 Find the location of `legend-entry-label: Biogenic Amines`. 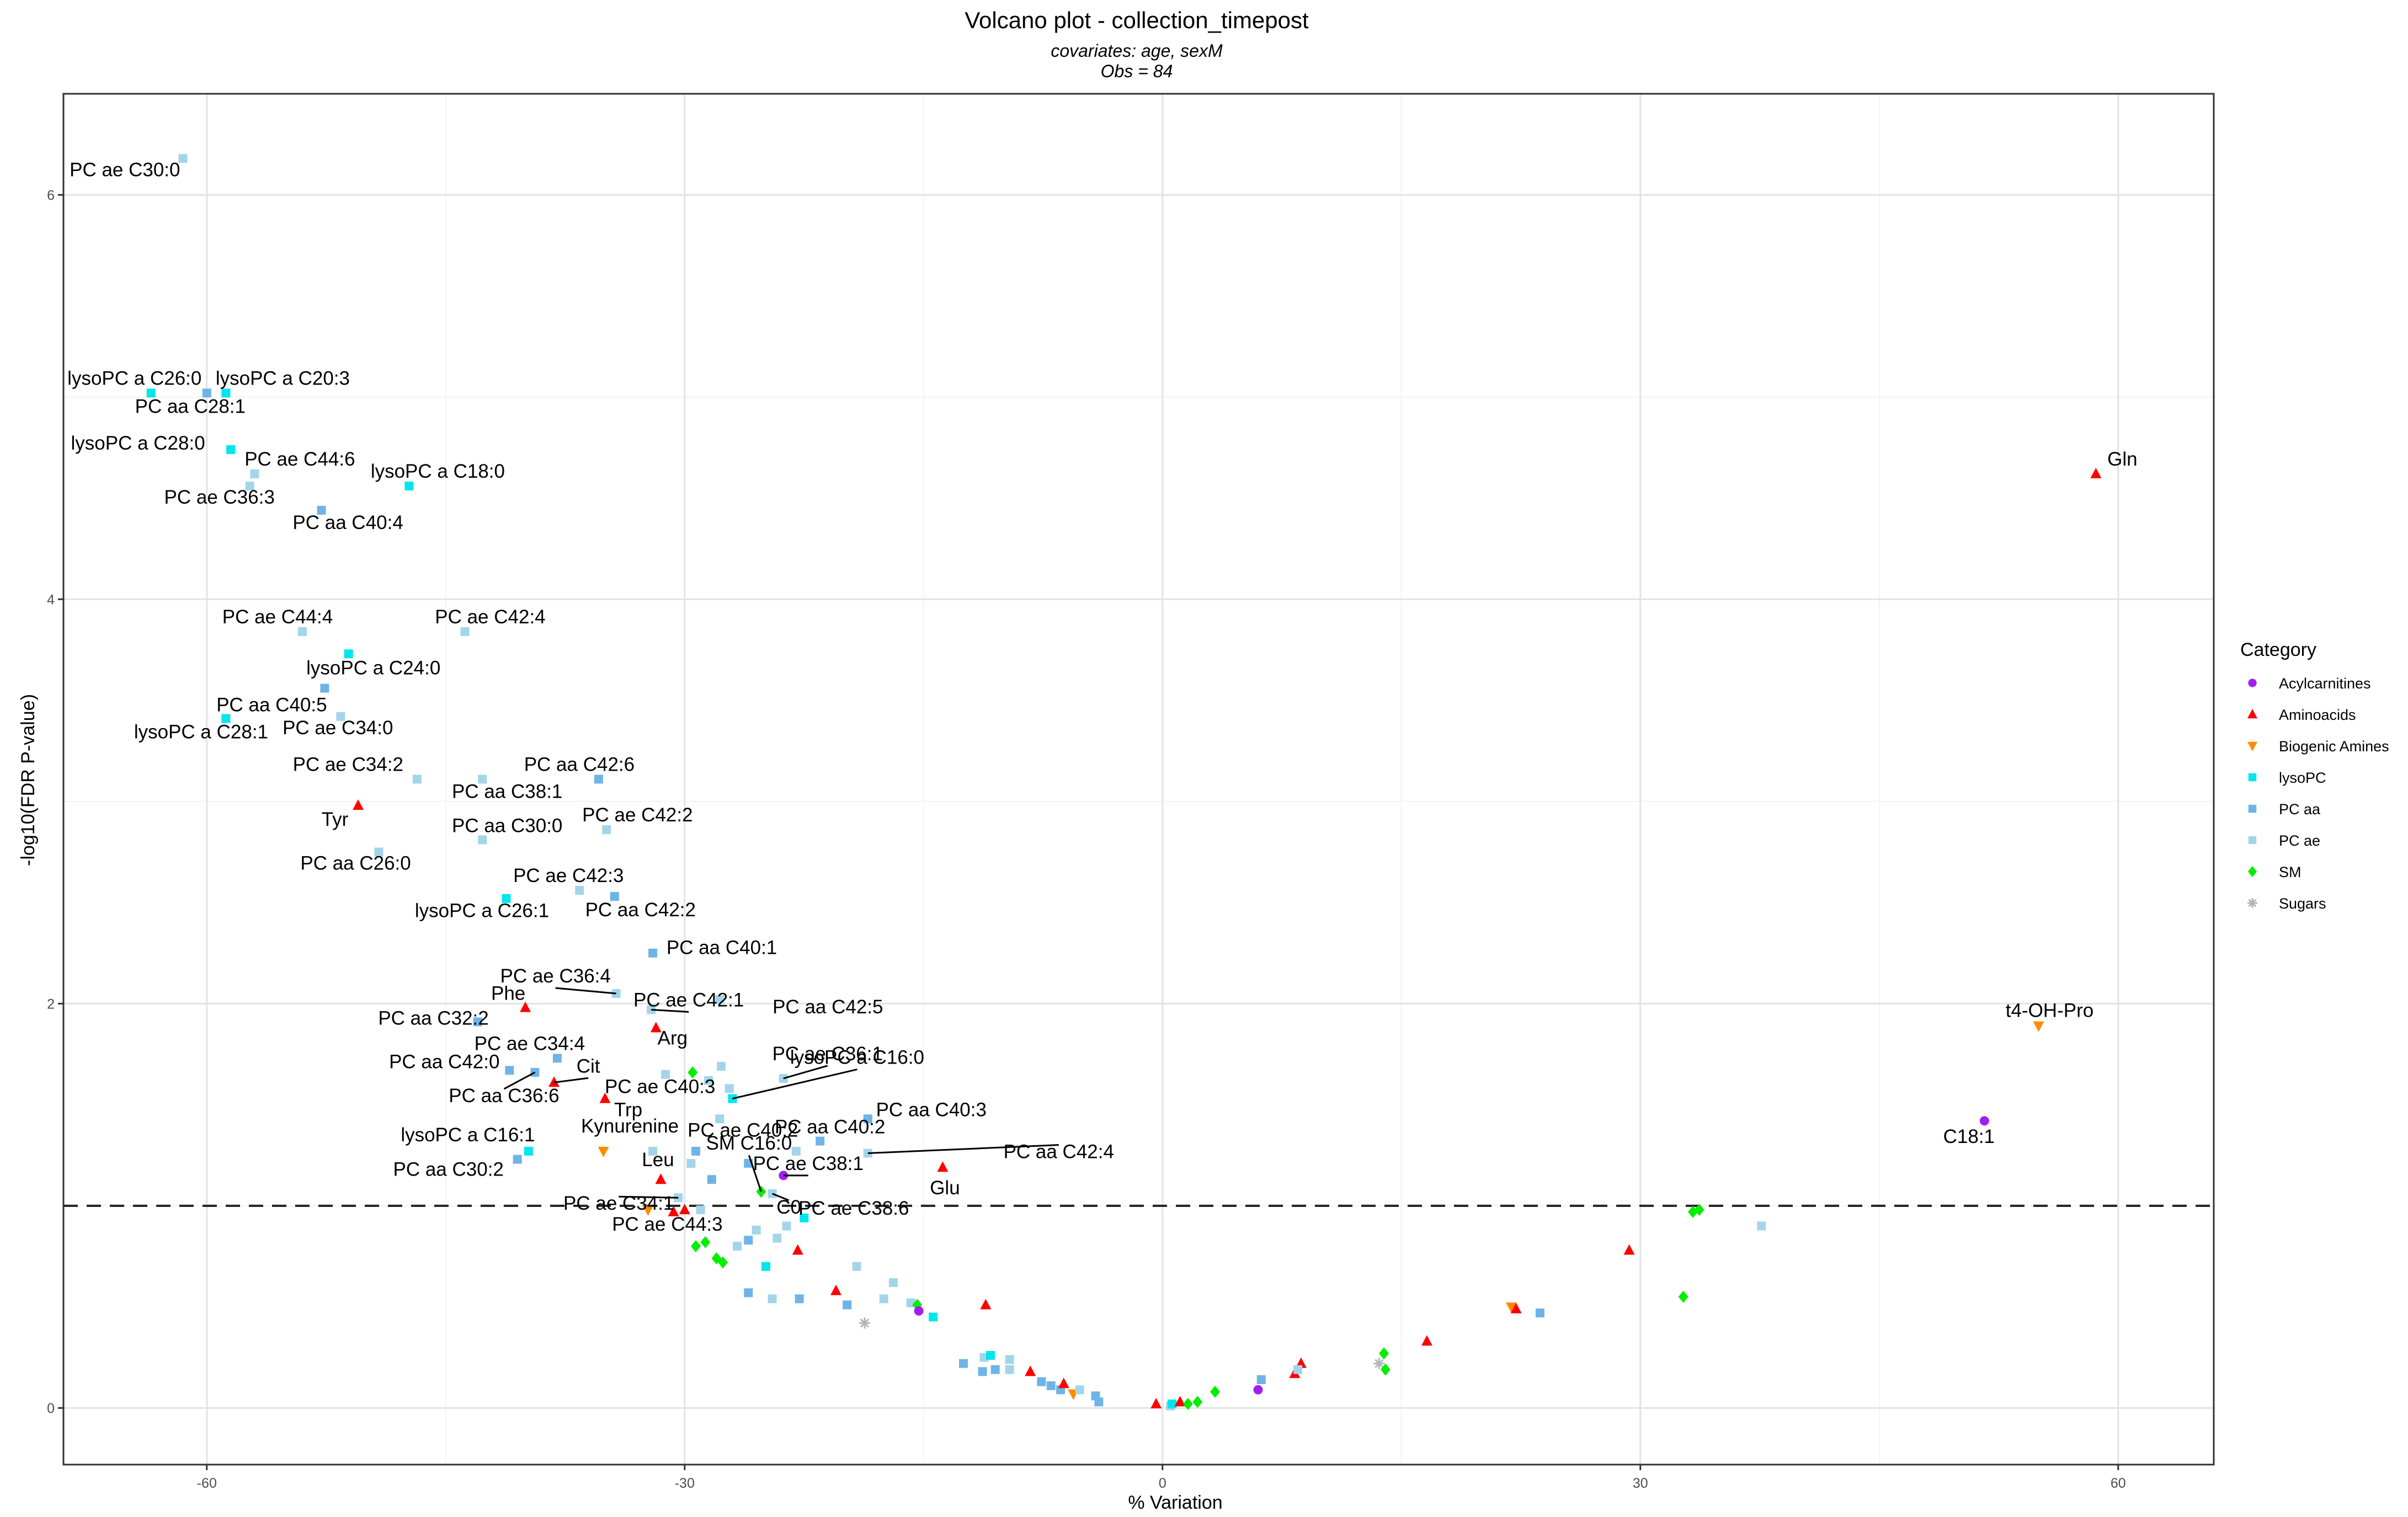

legend-entry-label: Biogenic Amines is located at coordinates (2334, 746).